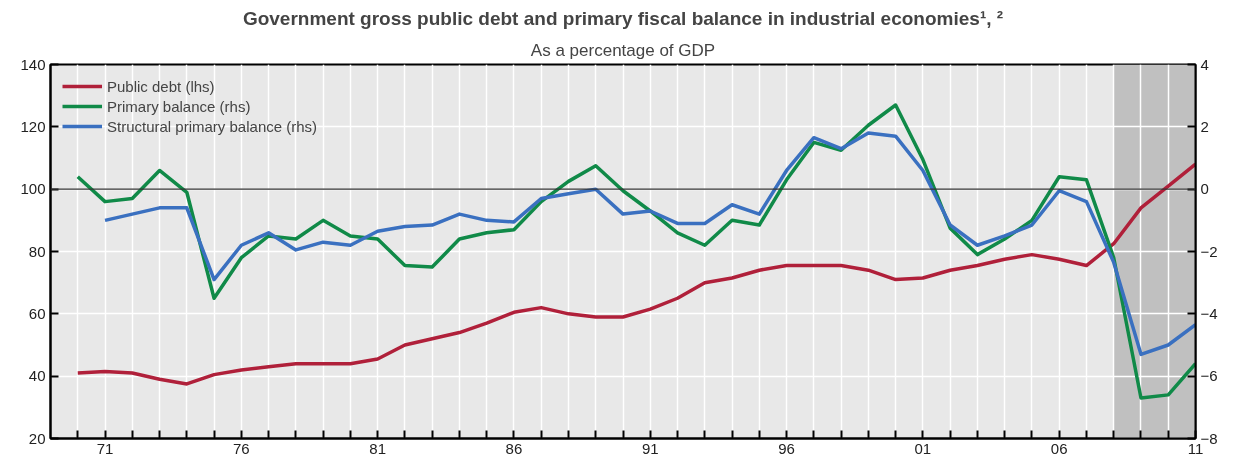  Describe the element at coordinates (1204, 189) in the screenshot. I see `y2-tick-label: 0` at that location.